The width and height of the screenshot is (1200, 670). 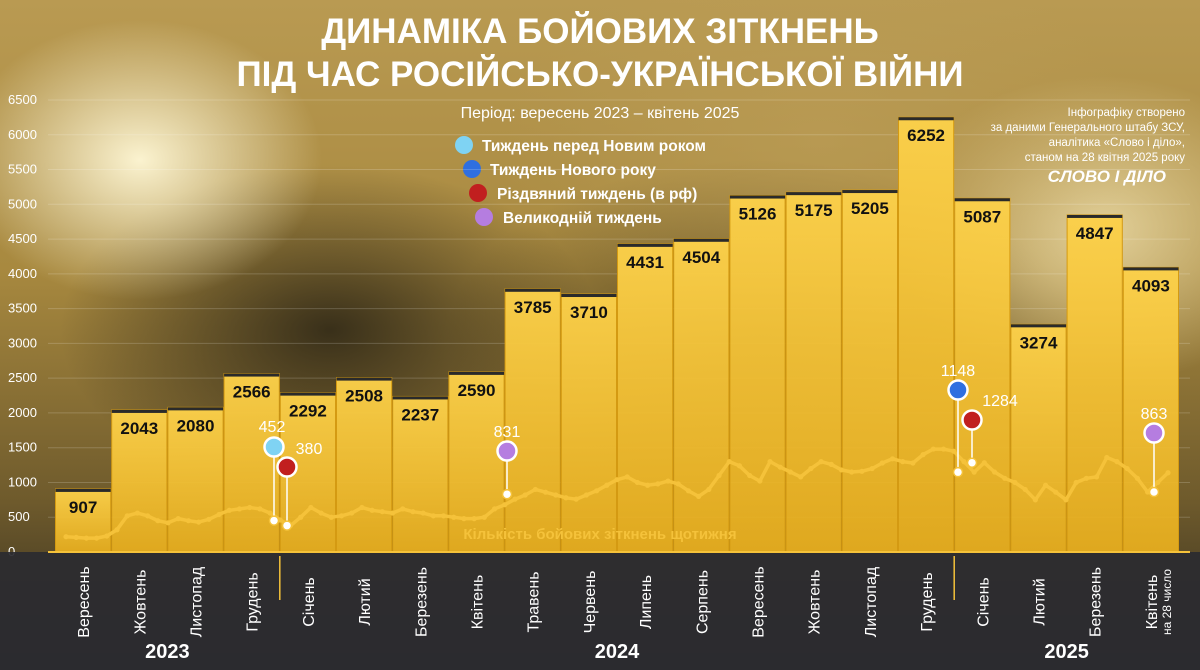 I want to click on month-label: Червень, so click(x=590, y=602).